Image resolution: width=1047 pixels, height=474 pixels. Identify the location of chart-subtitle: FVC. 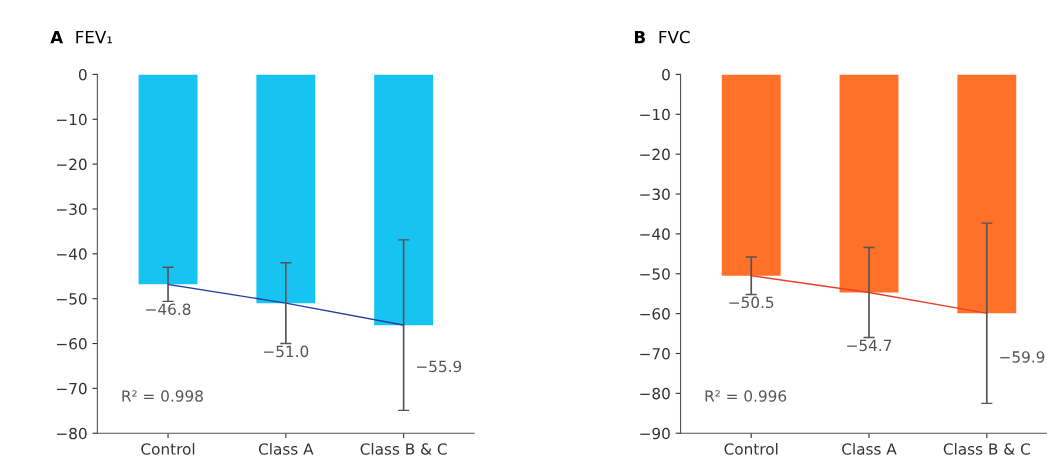
(674, 37).